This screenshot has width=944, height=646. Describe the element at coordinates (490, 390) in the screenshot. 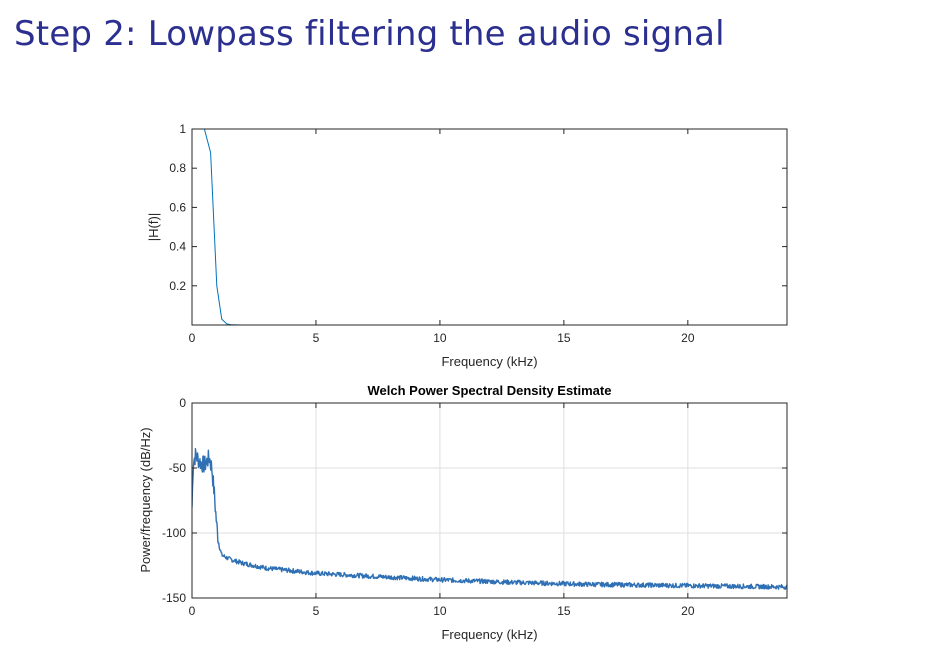

I see `plot-title: Welch Power Spectral Density Estimate` at that location.